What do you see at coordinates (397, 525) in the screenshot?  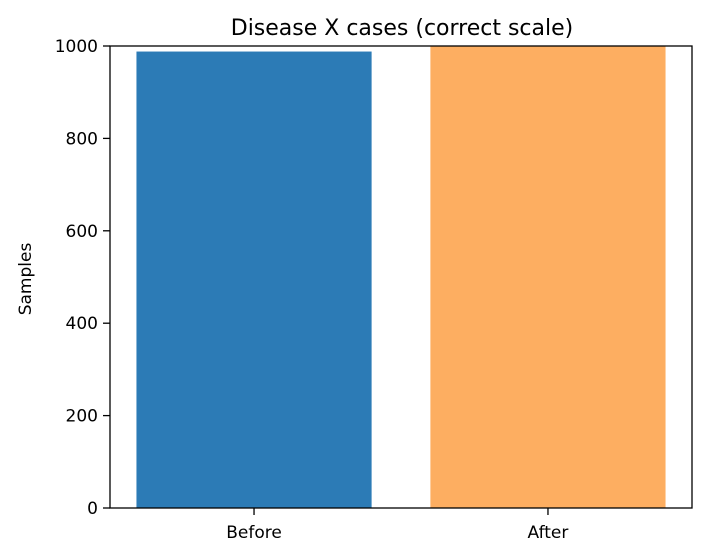 I see `x-axis: Before After` at bounding box center [397, 525].